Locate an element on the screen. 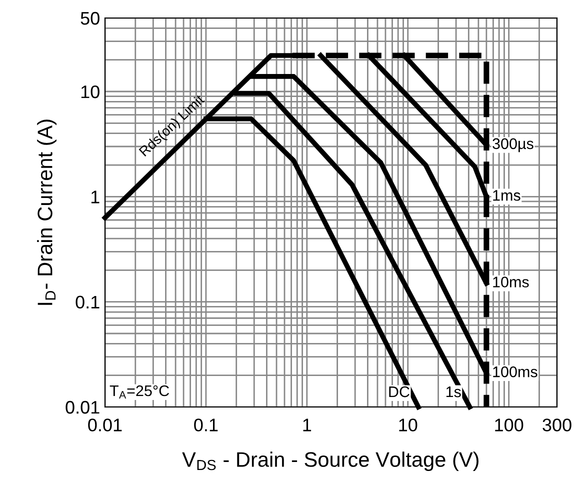  x-tick-label: 0.1 is located at coordinates (206, 425).